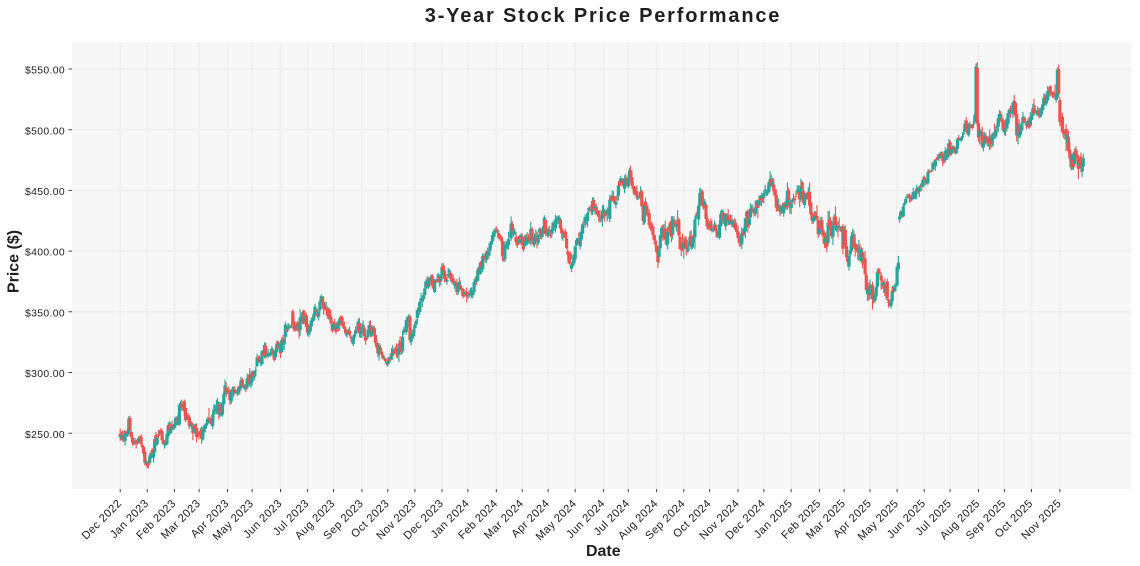 This screenshot has height=566, width=1140. Describe the element at coordinates (45, 435) in the screenshot. I see `svg-text: $250.00` at that location.